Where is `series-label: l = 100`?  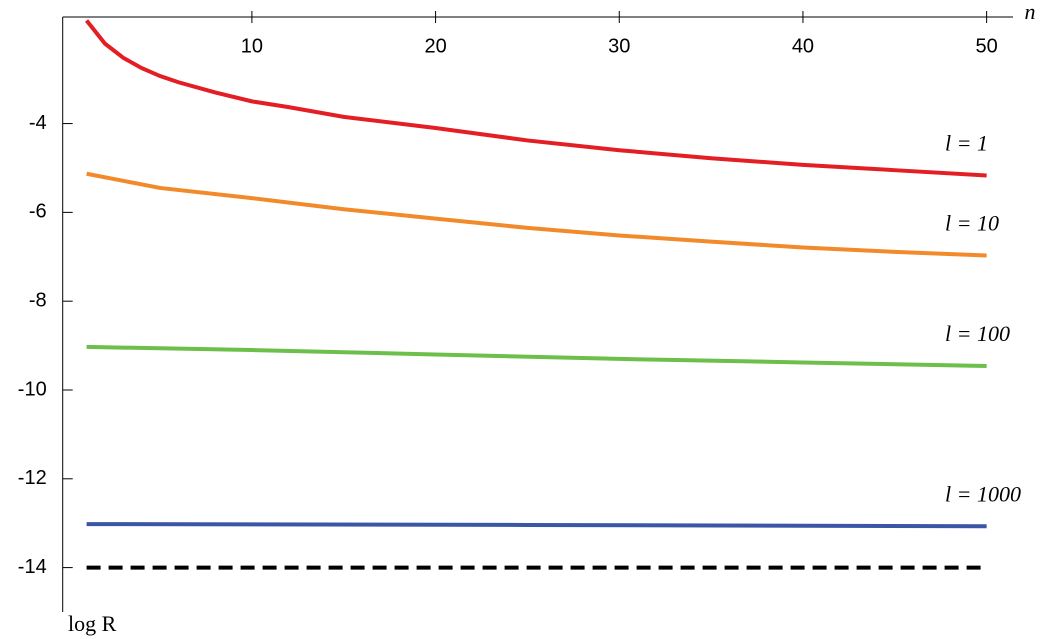 series-label: l = 100 is located at coordinates (977, 333).